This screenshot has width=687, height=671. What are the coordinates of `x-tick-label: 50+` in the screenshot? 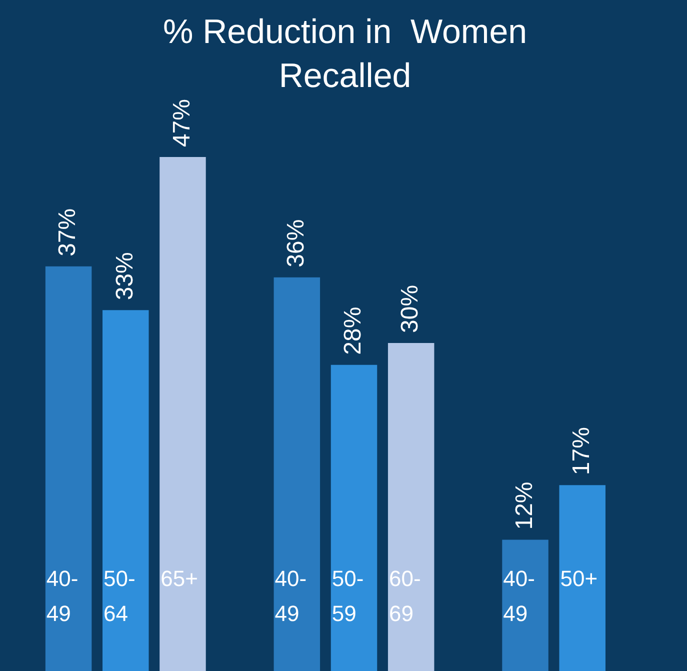 It's located at (579, 578).